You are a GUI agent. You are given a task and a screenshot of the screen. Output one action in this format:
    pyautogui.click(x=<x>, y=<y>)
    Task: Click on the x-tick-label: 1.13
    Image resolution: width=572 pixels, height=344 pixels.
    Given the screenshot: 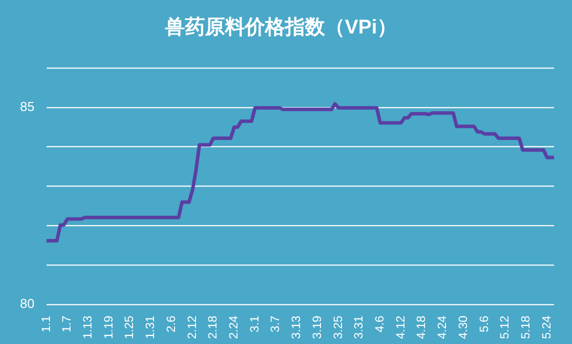 What is the action you would take?
    pyautogui.click(x=87, y=327)
    